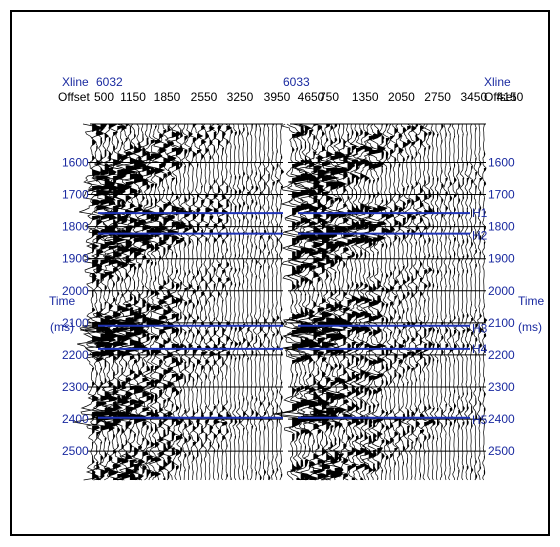 Image resolution: width=560 pixels, height=547 pixels. I want to click on offset-label: 750, so click(329, 97).